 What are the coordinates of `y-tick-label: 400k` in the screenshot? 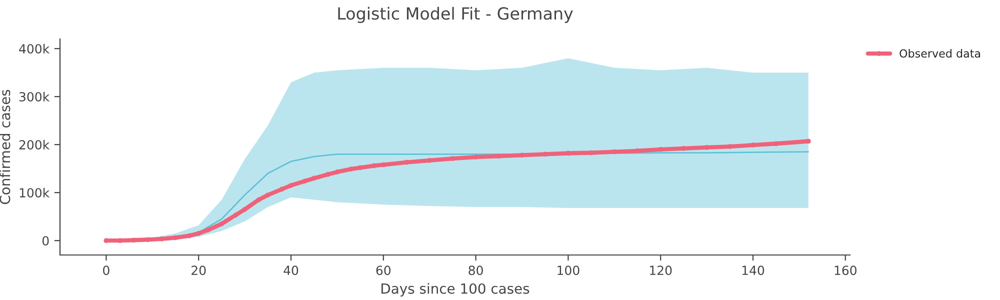 It's located at (34, 49).